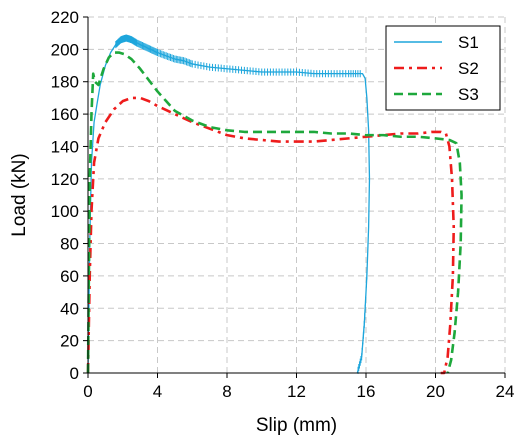  I want to click on y-tick-label: 0, so click(74, 373).